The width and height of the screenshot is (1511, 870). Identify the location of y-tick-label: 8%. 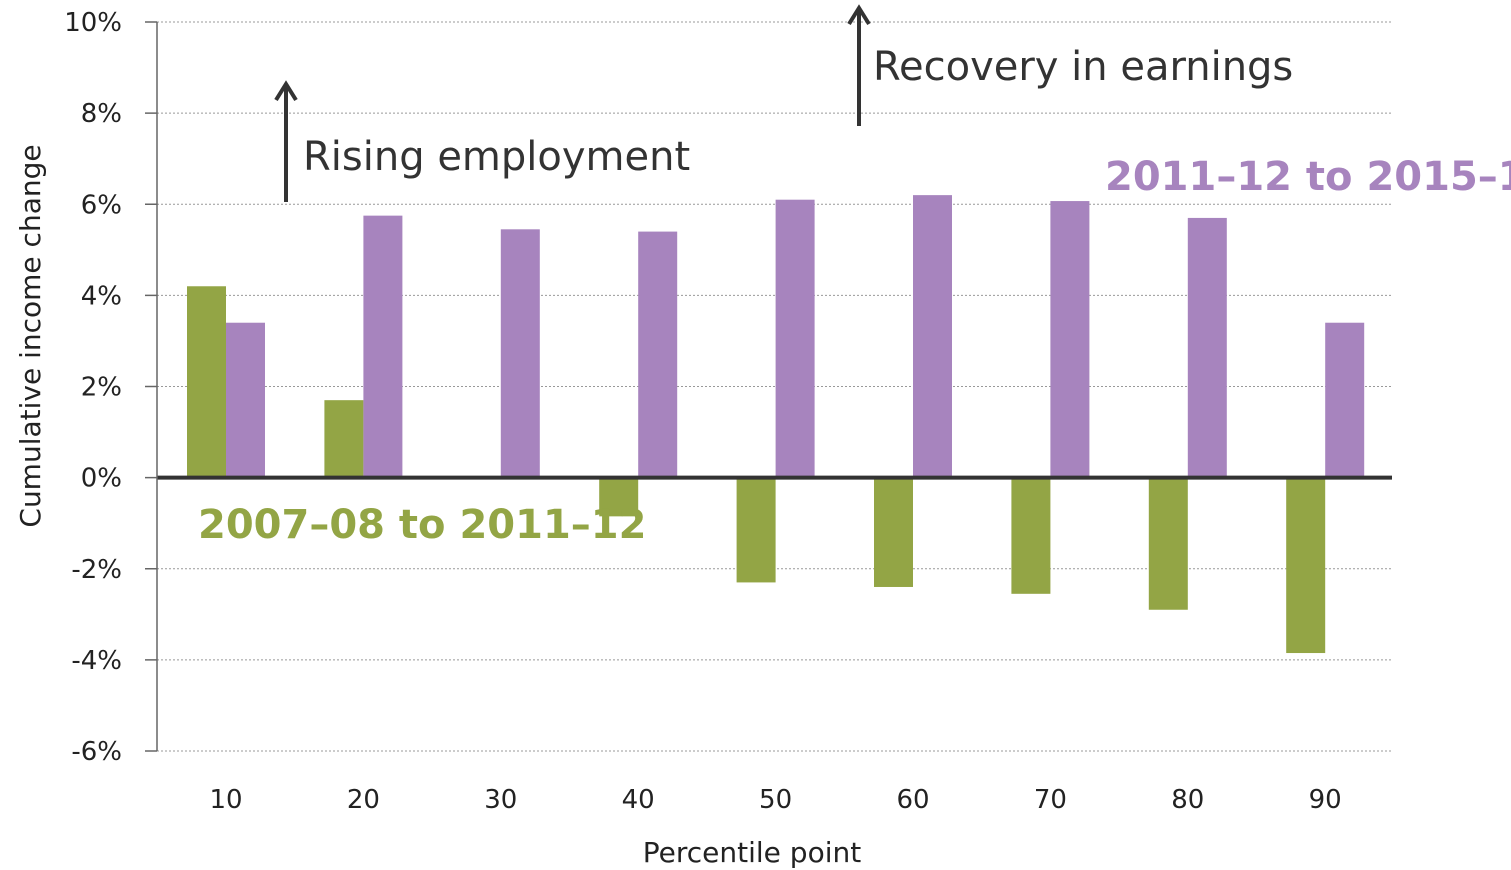
(101, 114).